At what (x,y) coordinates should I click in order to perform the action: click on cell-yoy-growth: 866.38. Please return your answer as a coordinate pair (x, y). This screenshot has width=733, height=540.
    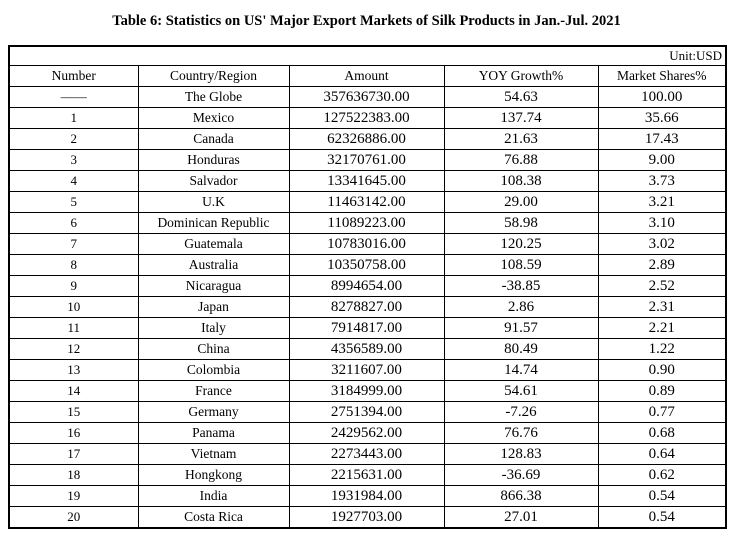
    Looking at the image, I should click on (521, 496).